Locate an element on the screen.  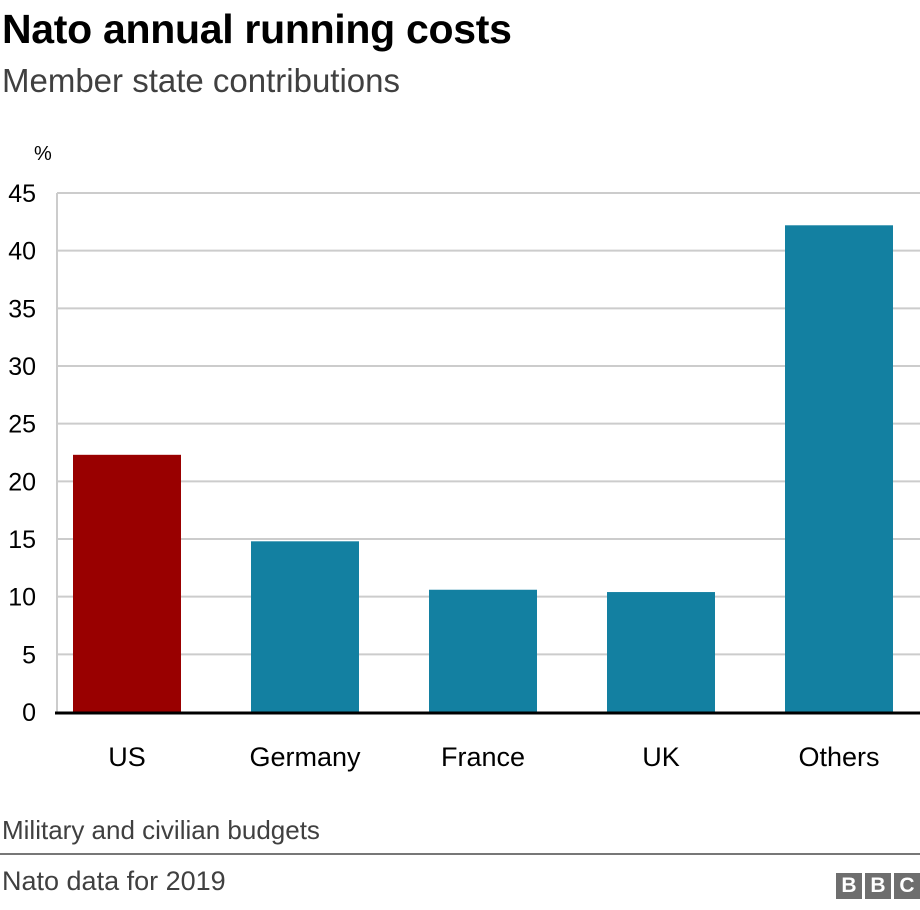
category-label: France is located at coordinates (483, 757).